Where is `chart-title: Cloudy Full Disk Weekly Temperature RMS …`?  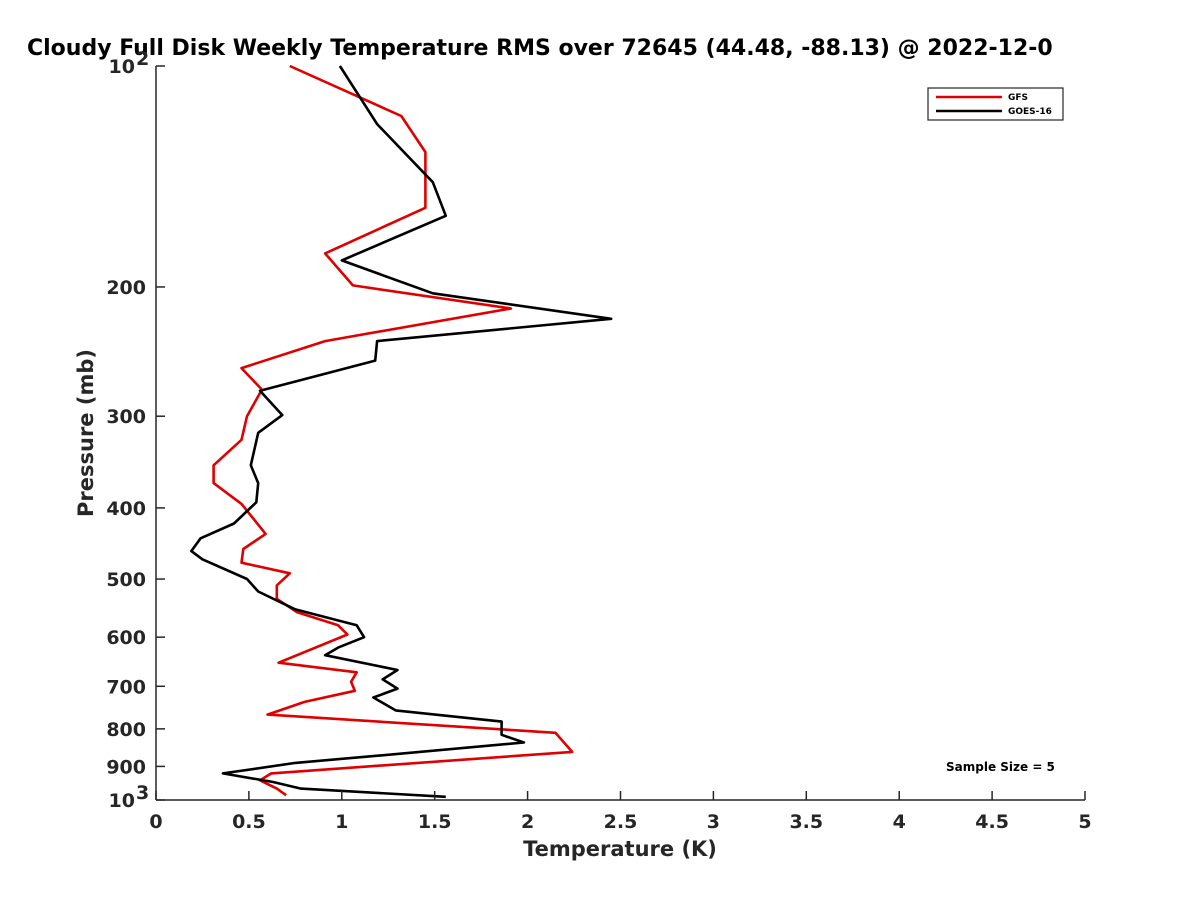
chart-title: Cloudy Full Disk Weekly Temperature RMS … is located at coordinates (540, 48).